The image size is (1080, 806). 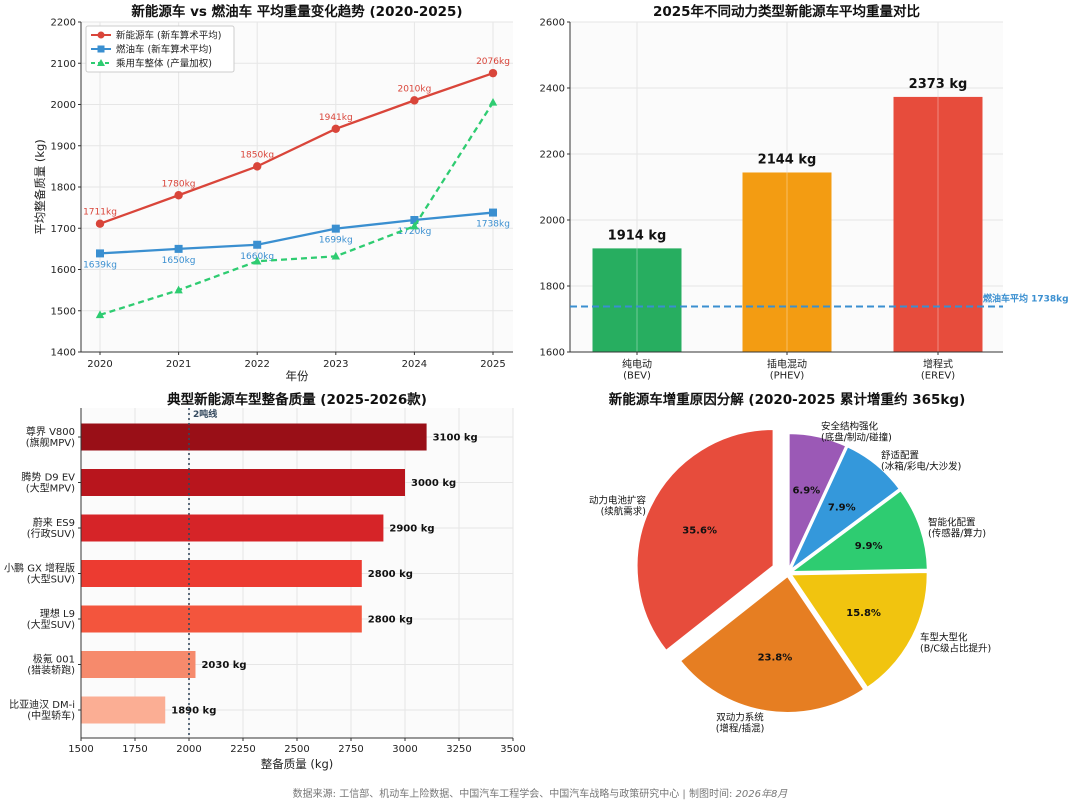 What do you see at coordinates (63, 146) in the screenshot?
I see `y-tick-label: 1900` at bounding box center [63, 146].